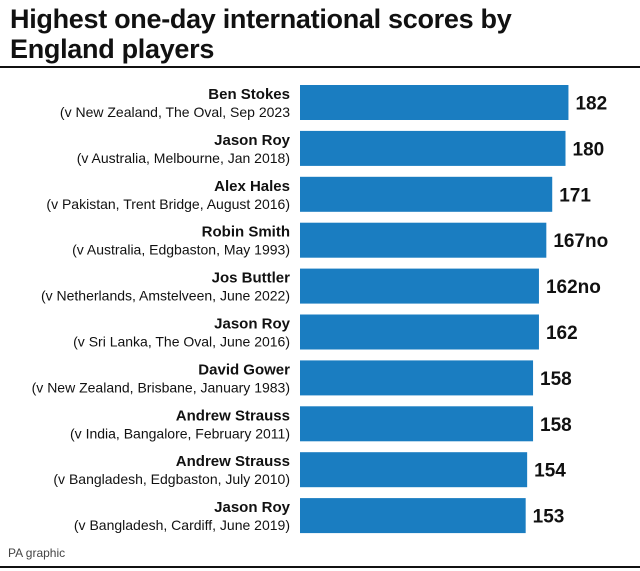 This screenshot has width=640, height=571. I want to click on value-label: 154, so click(550, 471).